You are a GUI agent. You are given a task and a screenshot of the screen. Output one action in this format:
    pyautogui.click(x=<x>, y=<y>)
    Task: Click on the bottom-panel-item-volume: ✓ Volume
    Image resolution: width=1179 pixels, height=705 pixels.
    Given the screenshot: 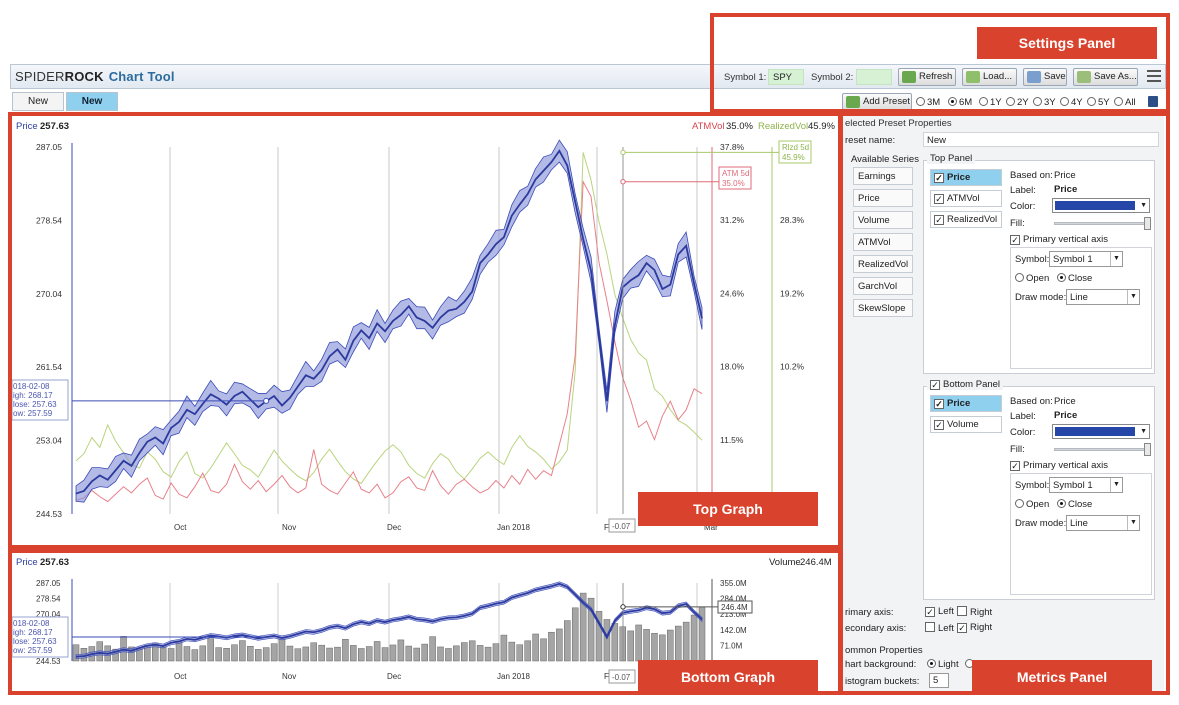 What is the action you would take?
    pyautogui.click(x=966, y=424)
    